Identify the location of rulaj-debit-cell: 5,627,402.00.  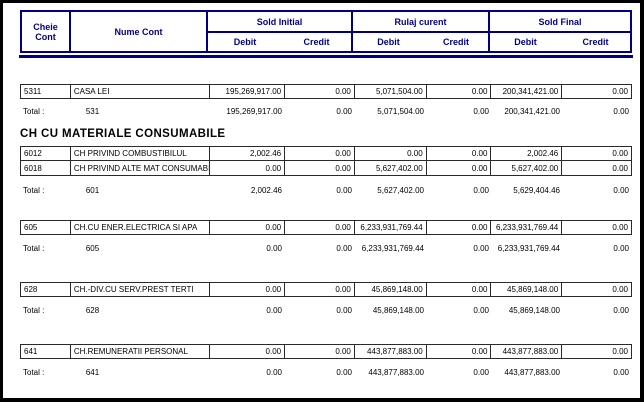
(391, 168).